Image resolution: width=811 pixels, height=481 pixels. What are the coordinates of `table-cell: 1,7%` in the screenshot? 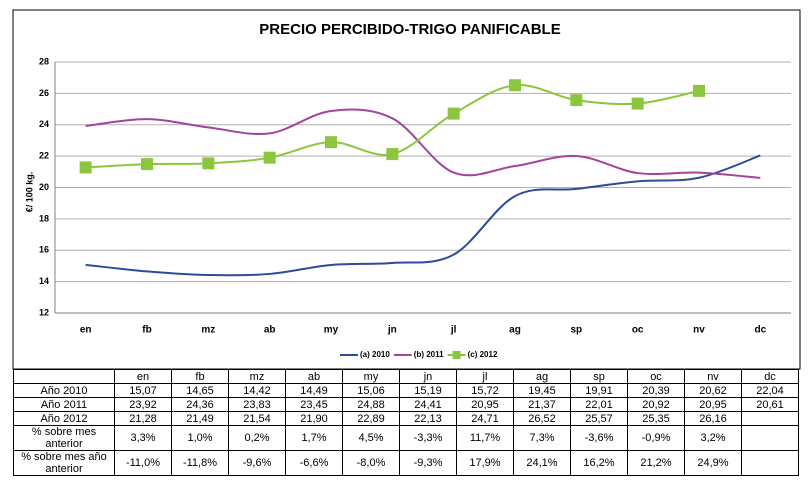 It's located at (314, 438).